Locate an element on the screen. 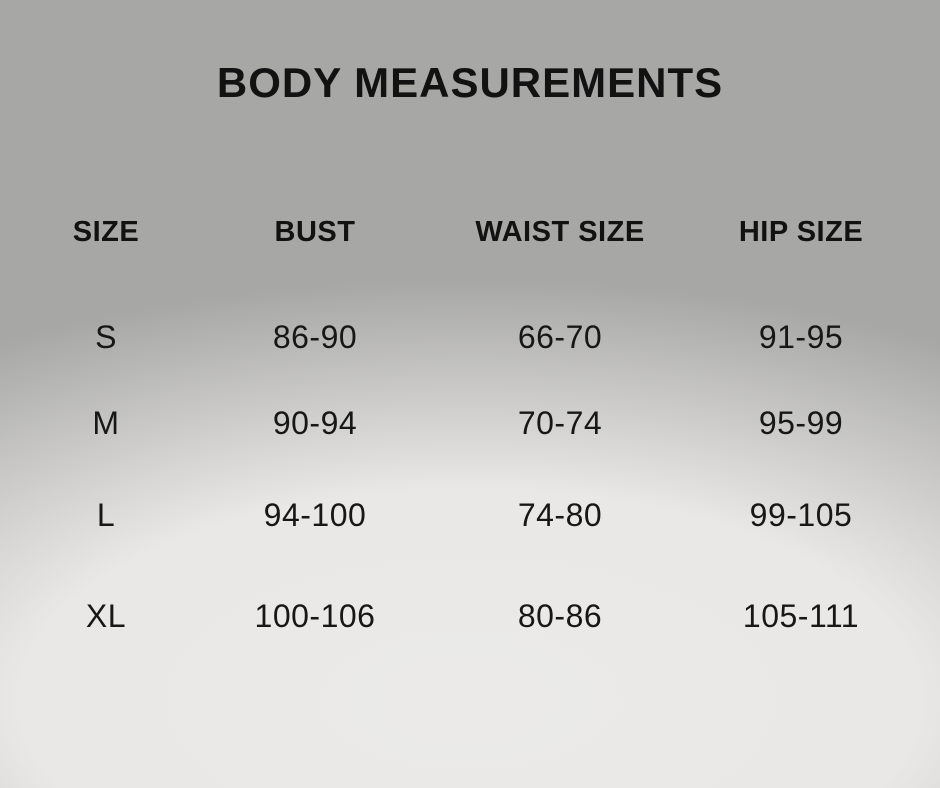  cell-waist: 74-80 is located at coordinates (560, 515).